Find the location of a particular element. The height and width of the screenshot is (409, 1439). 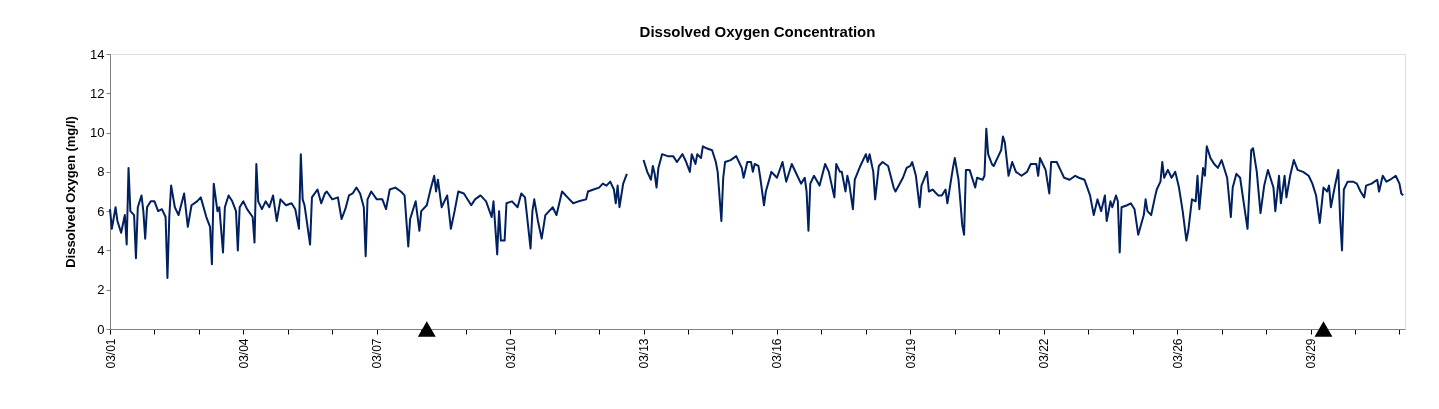

y-tick-label: 4 is located at coordinates (101, 250).